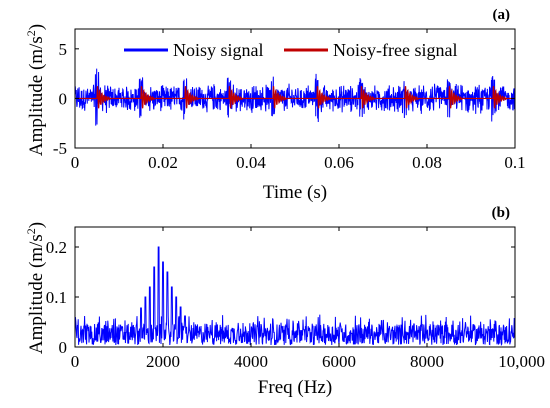 The height and width of the screenshot is (408, 550). Describe the element at coordinates (502, 15) in the screenshot. I see `panel-a-tag: (a)` at that location.